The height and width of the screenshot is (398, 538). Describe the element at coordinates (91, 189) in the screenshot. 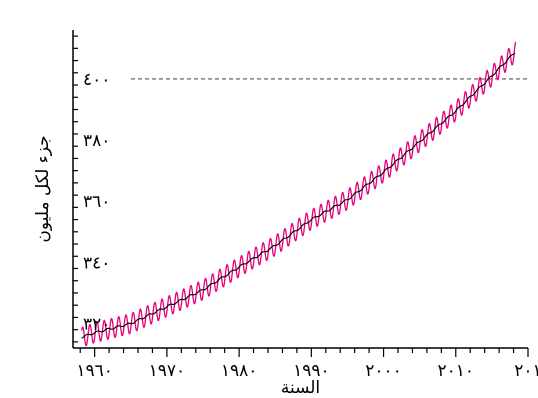

I see `y-axis-ticks: ٣٢٠ ٣٤٠ ٣٦٠ ٣٨٠ ٤٠٠` at that location.